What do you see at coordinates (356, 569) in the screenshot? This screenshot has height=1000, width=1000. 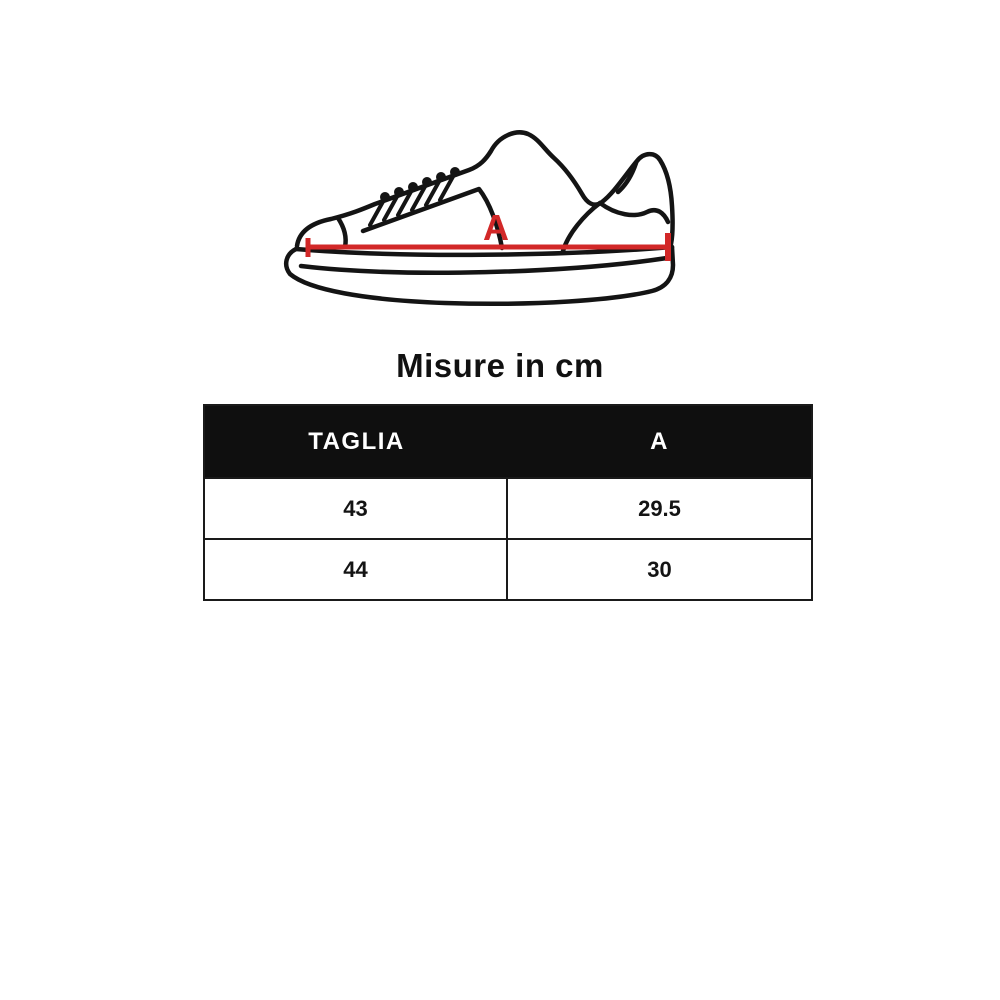 I see `cell-size-44: 44` at bounding box center [356, 569].